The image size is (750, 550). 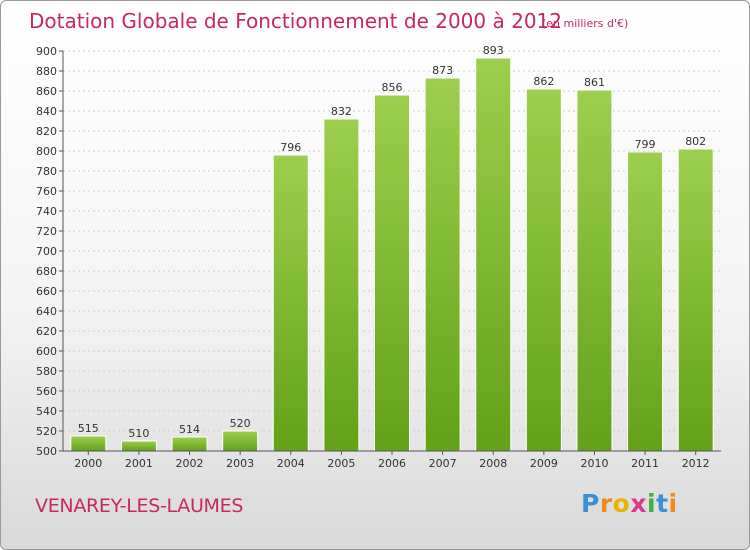 What do you see at coordinates (493, 463) in the screenshot?
I see `x-tick-label-2008: 2008` at bounding box center [493, 463].